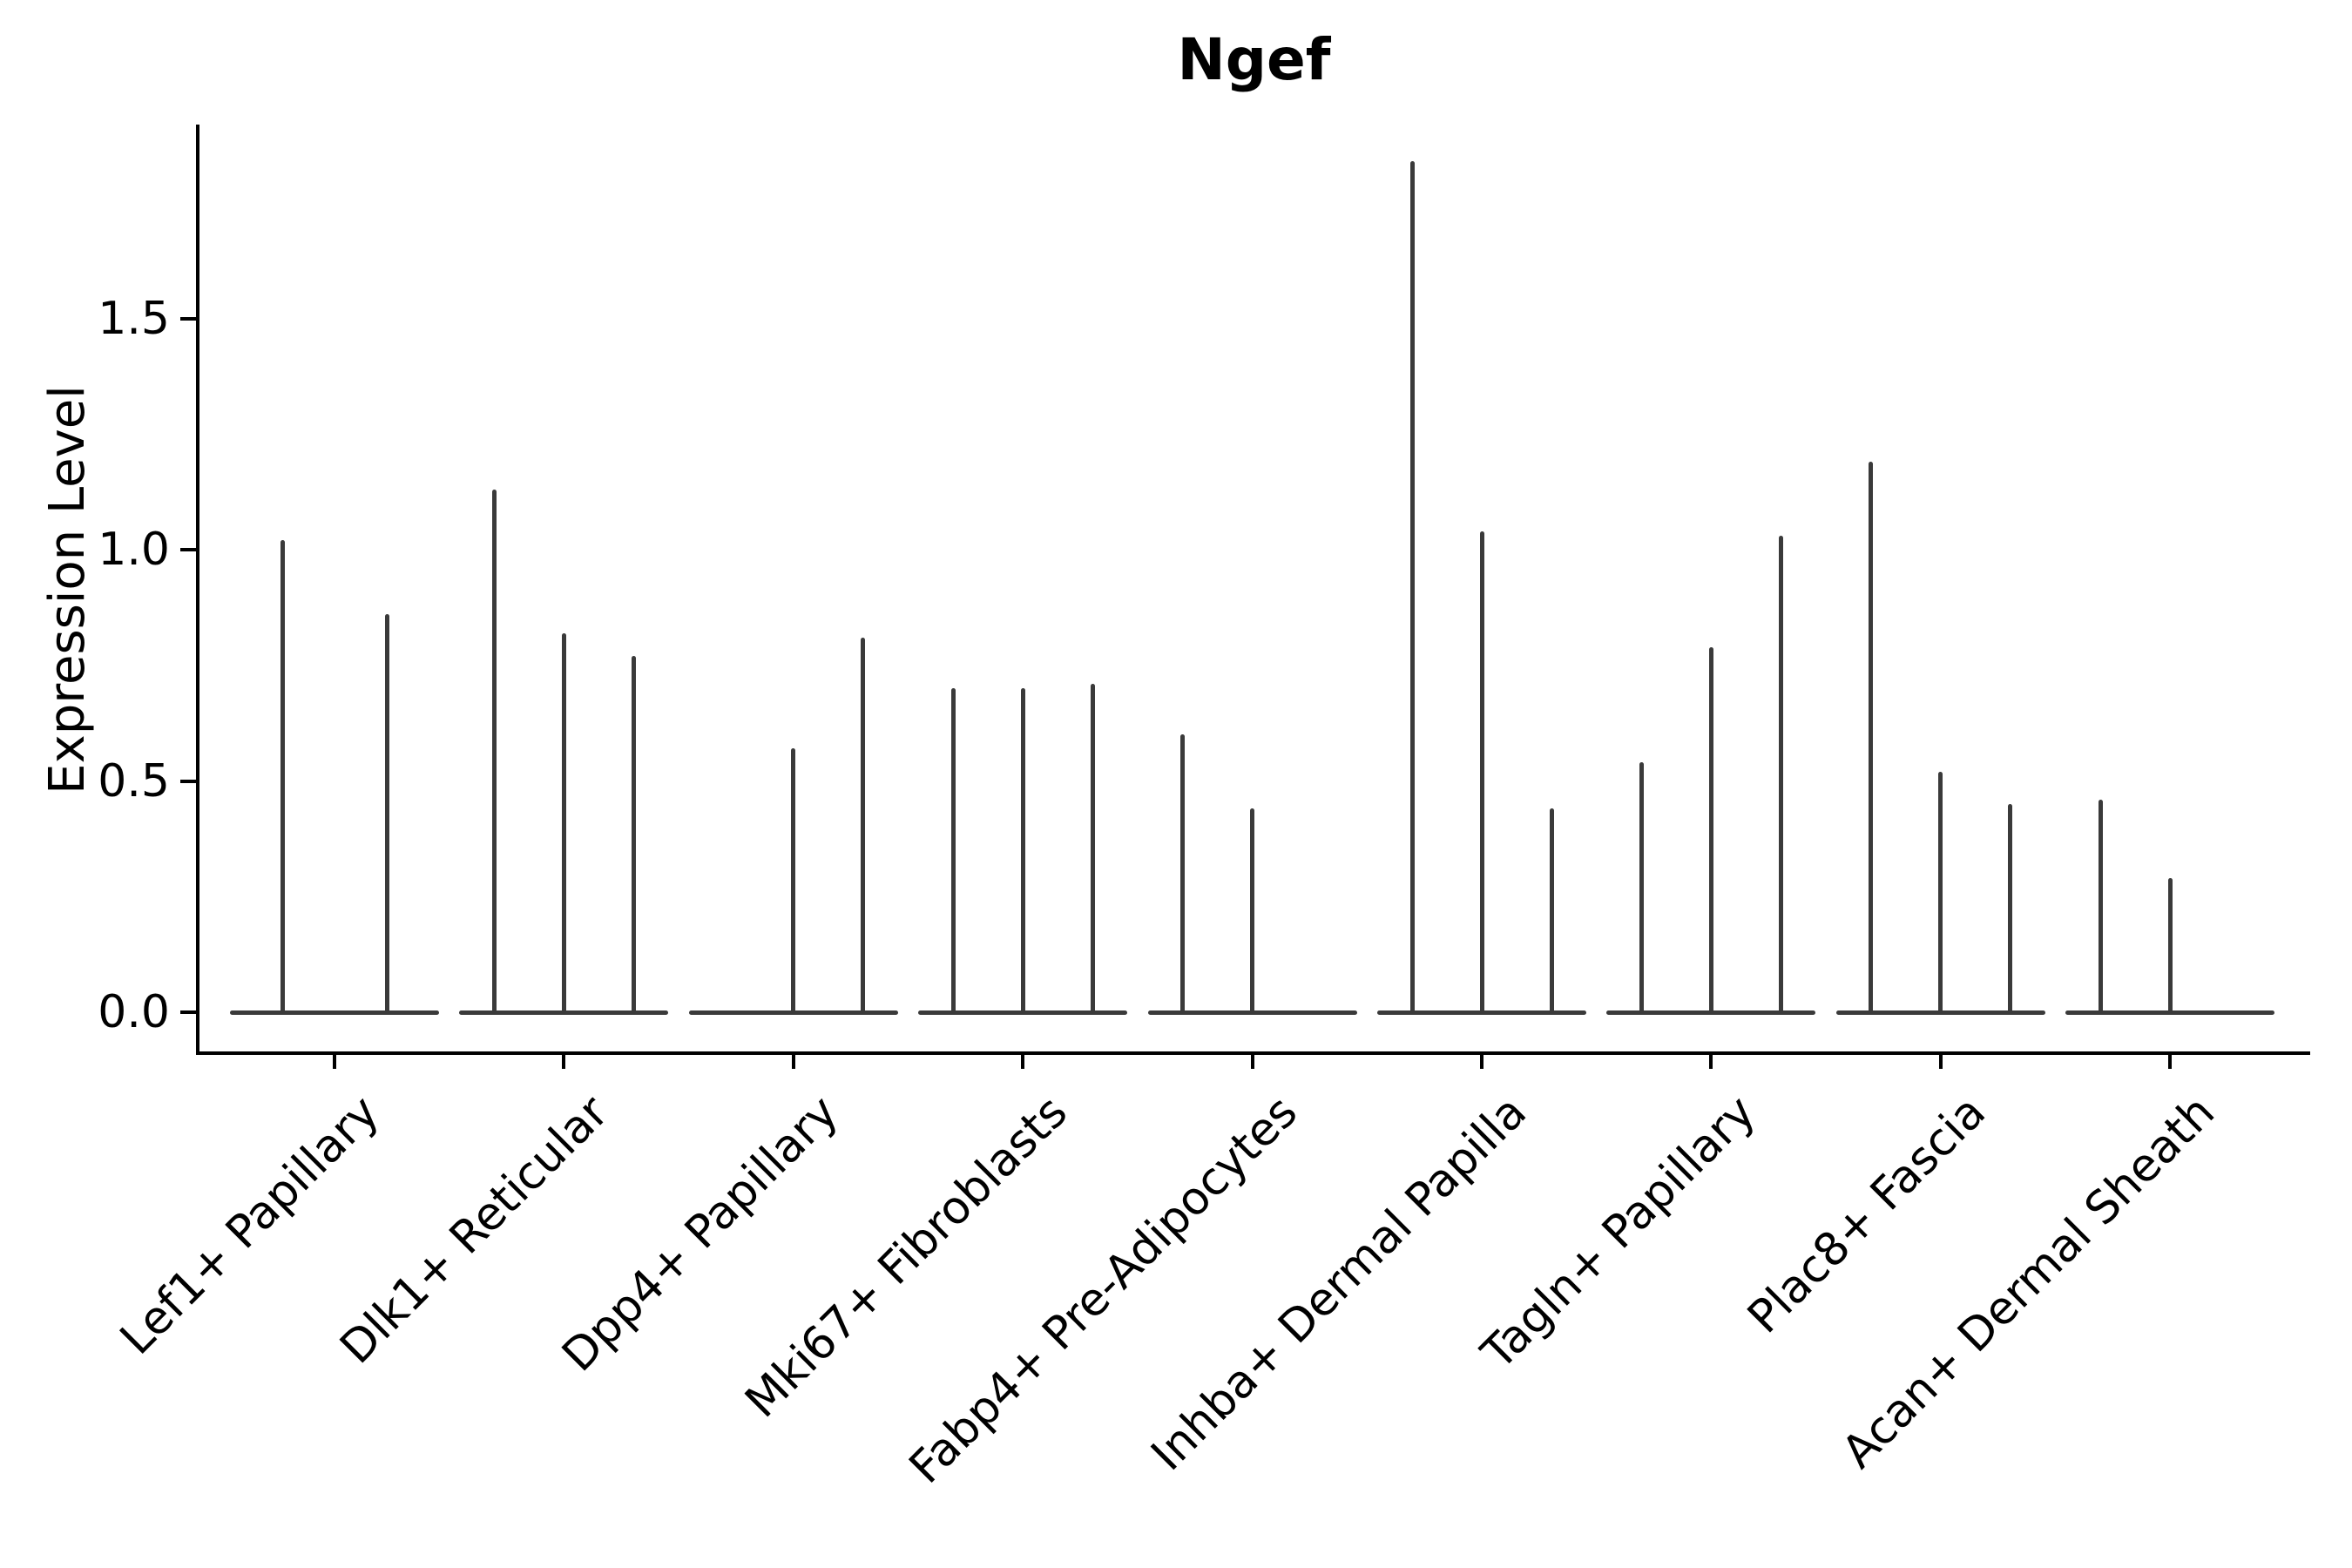 This screenshot has width=2352, height=1568. What do you see at coordinates (134, 781) in the screenshot?
I see `y-tick-label: 0.5` at bounding box center [134, 781].